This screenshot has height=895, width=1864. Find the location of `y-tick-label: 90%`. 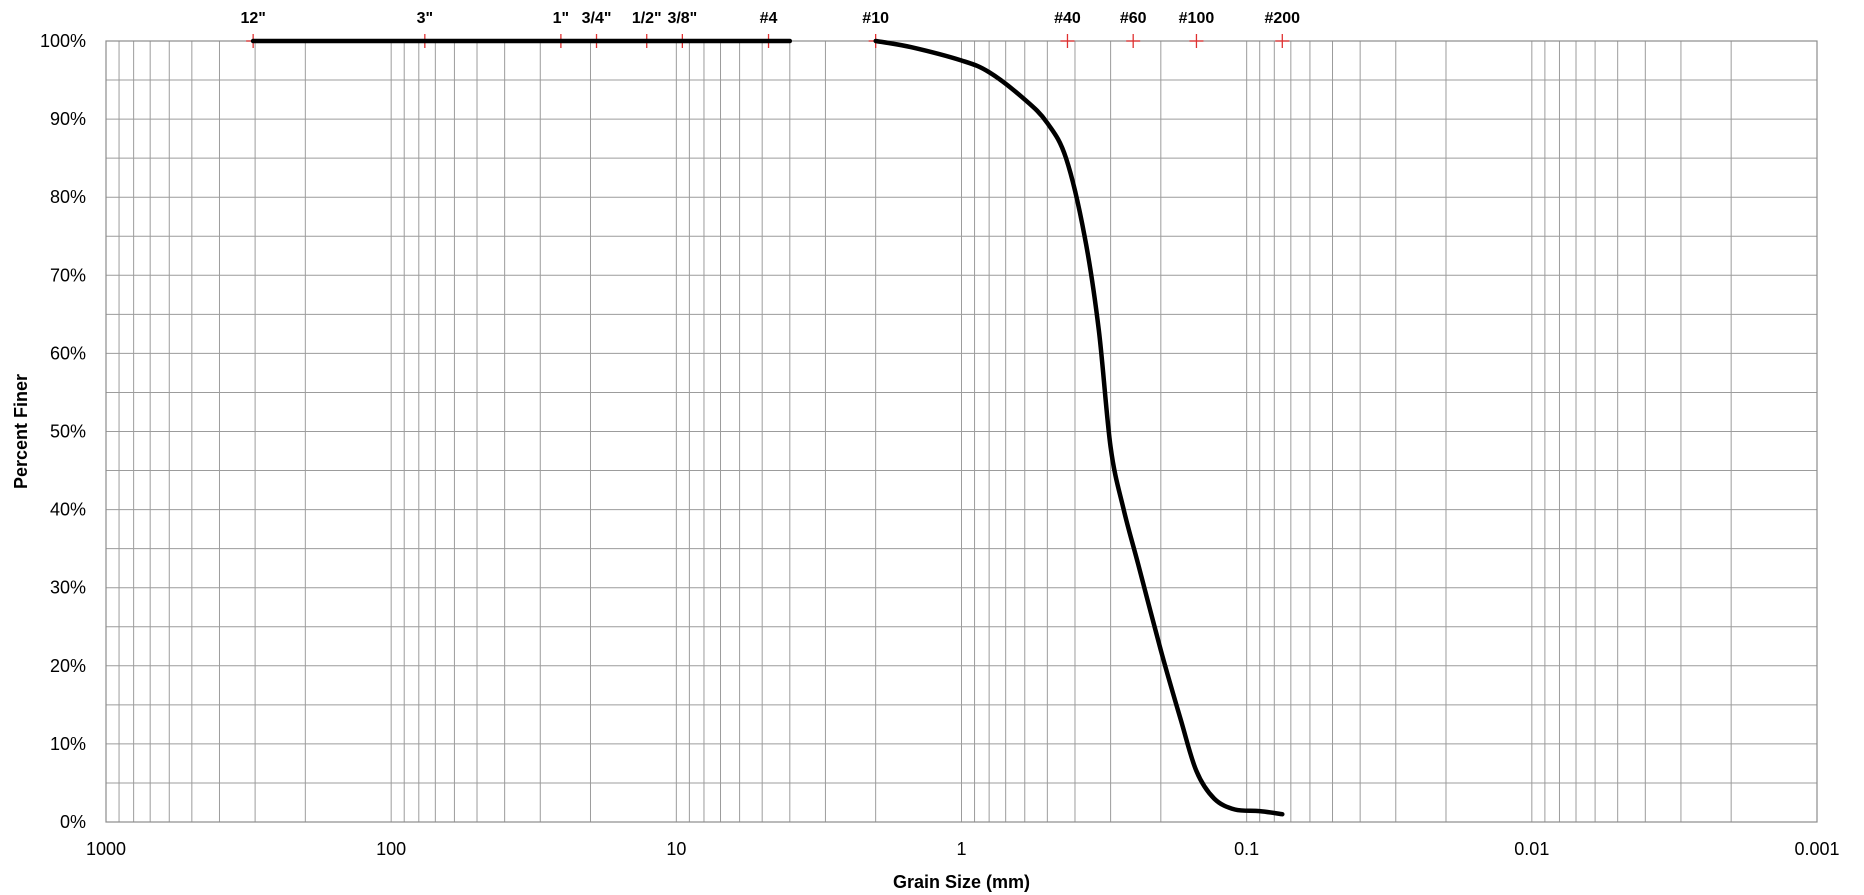

y-tick-label: 90% is located at coordinates (68, 119).